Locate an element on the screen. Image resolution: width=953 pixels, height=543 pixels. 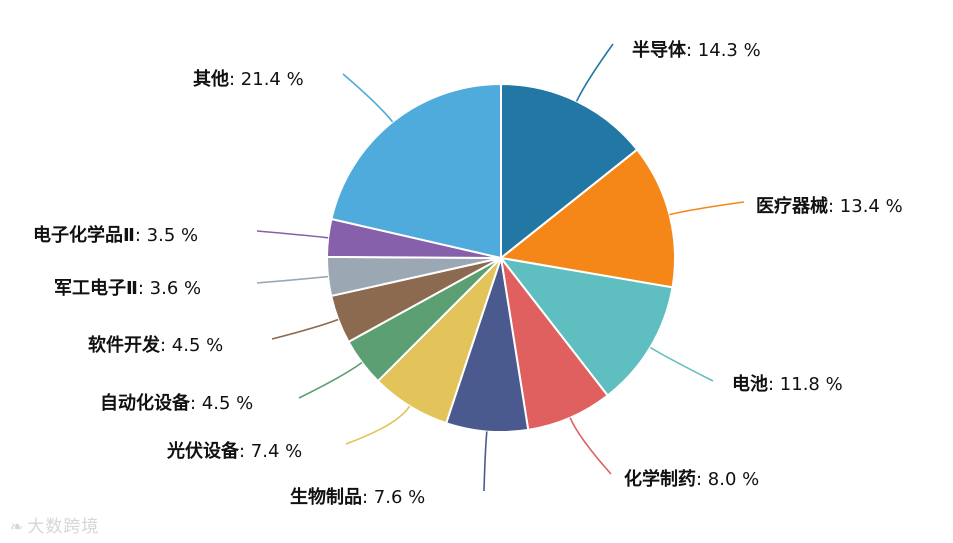
slice-label: 自动化设备: 4.5 % is located at coordinates (176, 403).